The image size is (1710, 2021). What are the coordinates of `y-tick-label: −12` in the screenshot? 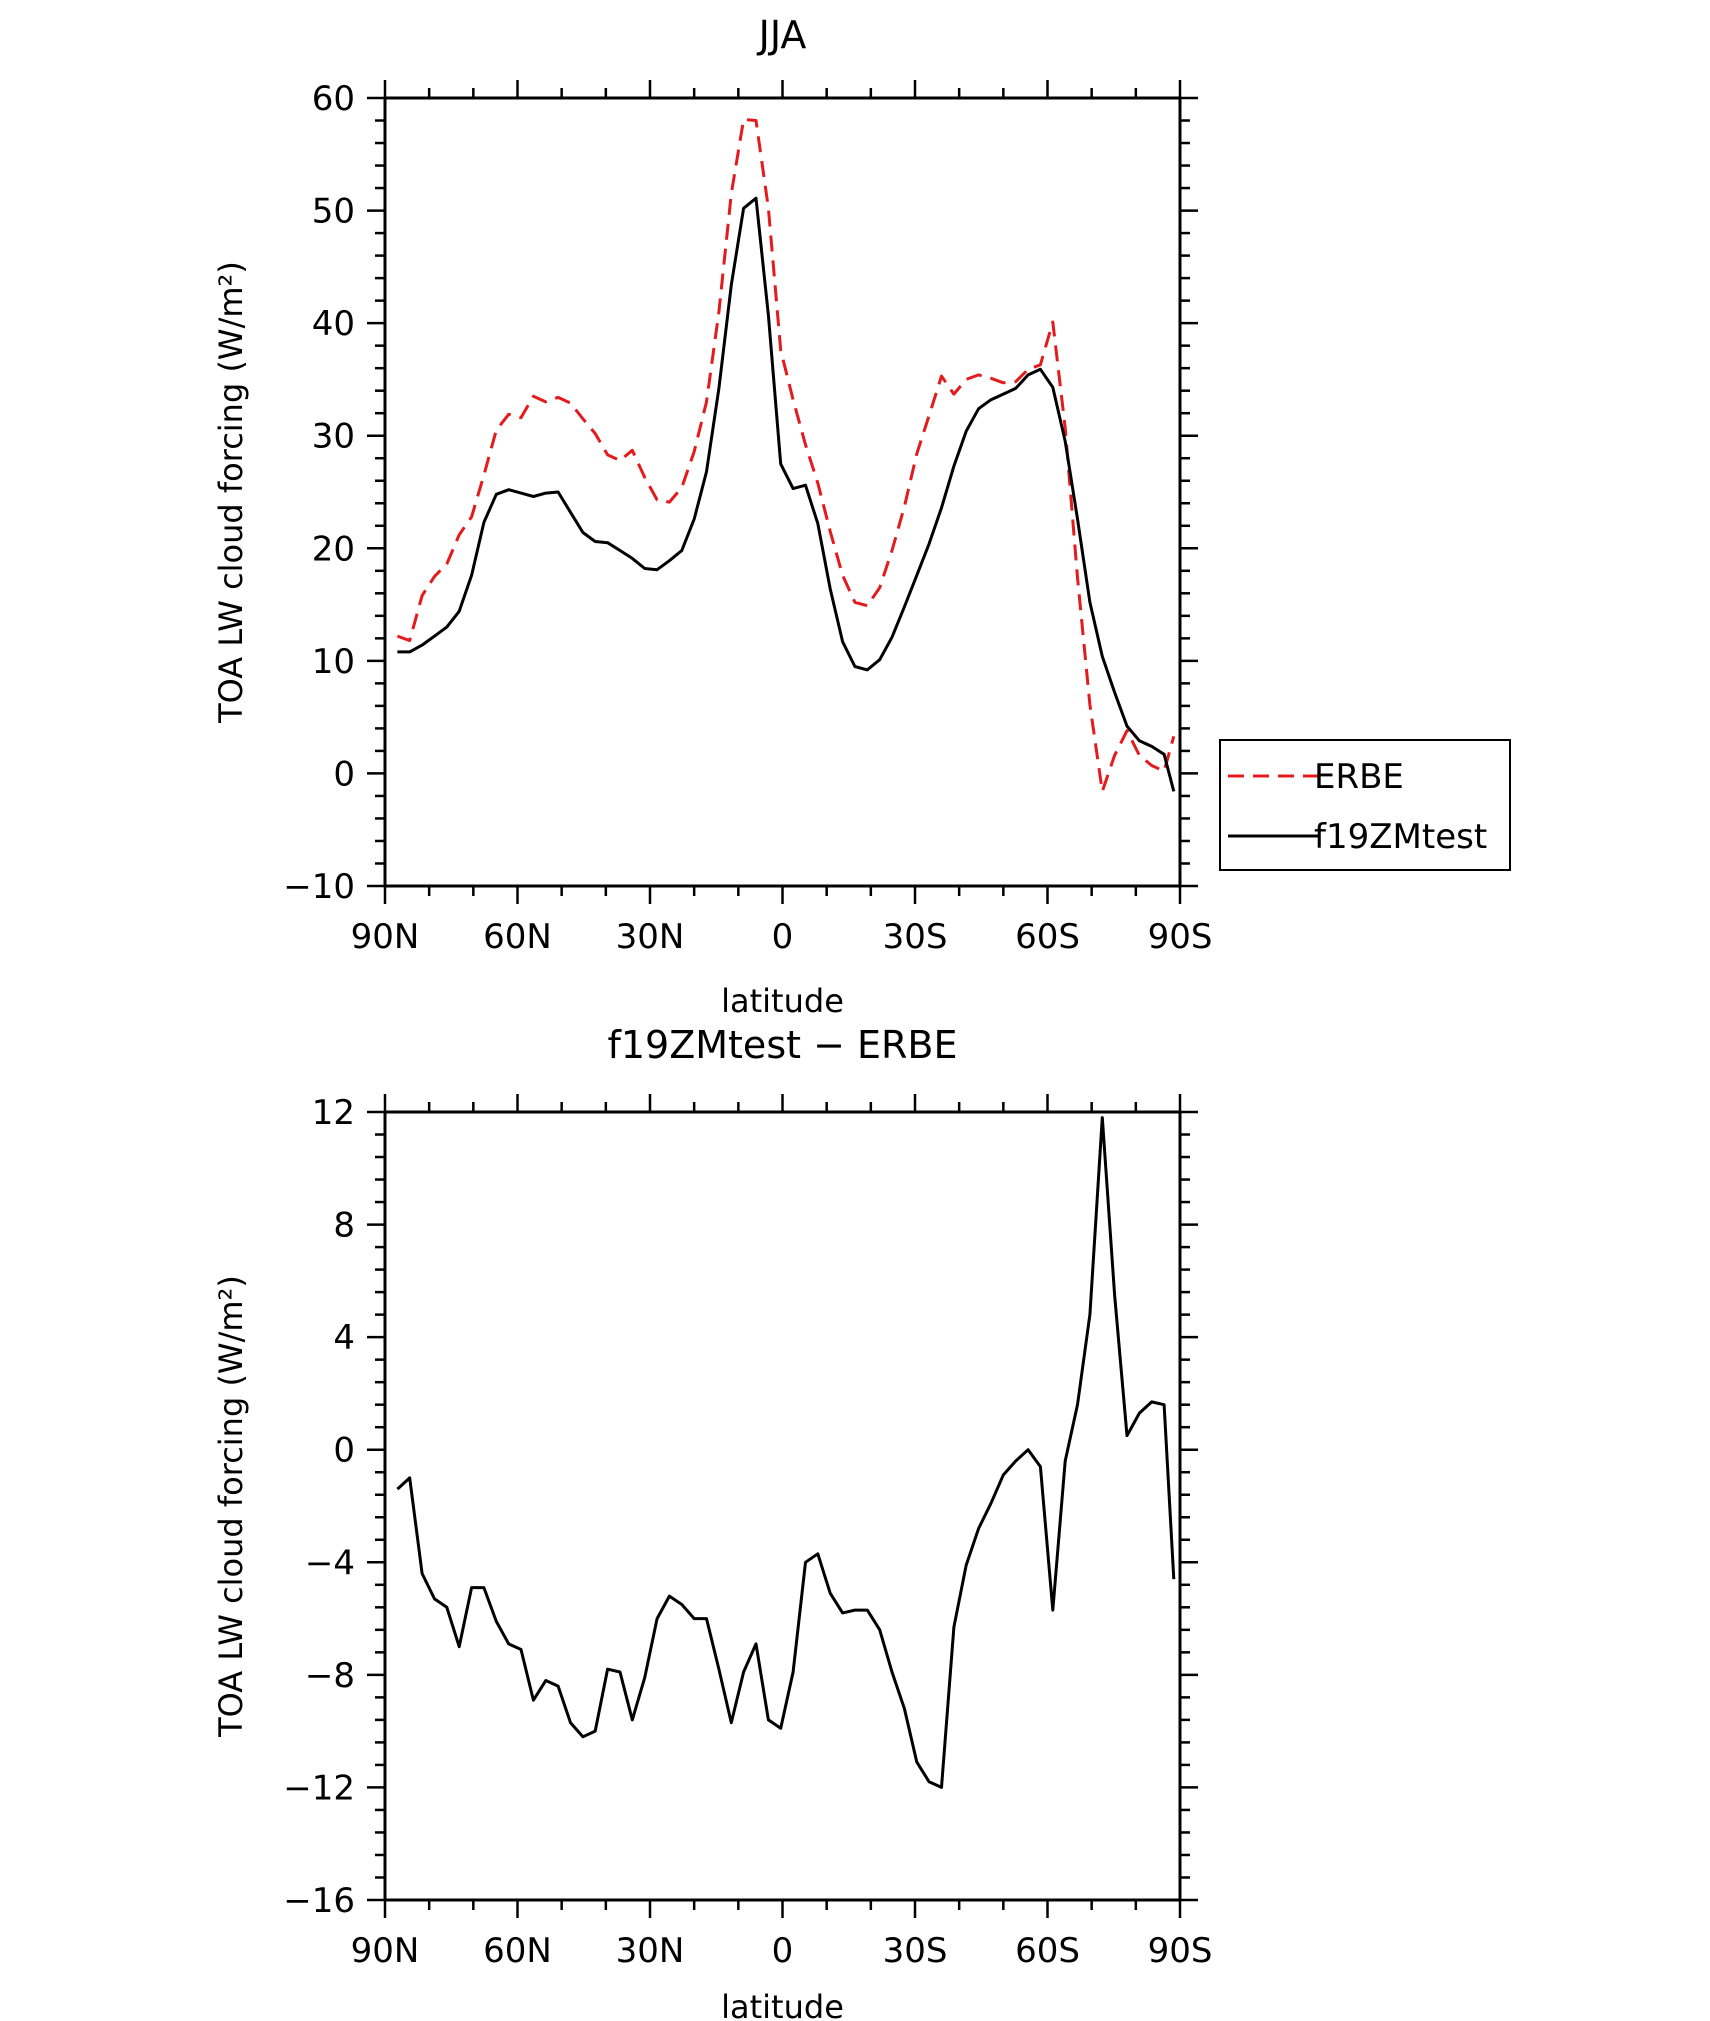 It's located at (319, 1788).